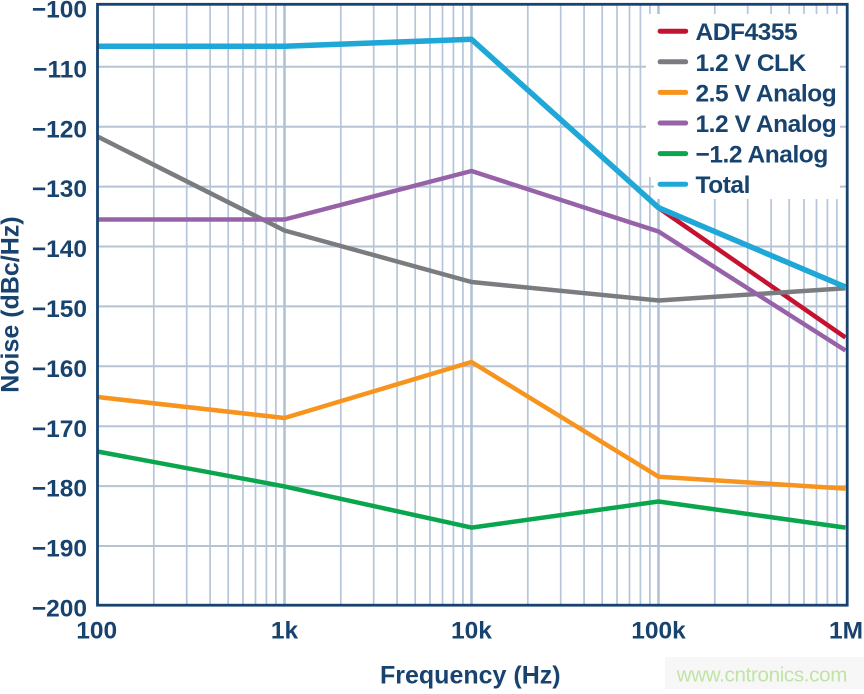  What do you see at coordinates (471, 630) in the screenshot?
I see `svg-text: 10k` at bounding box center [471, 630].